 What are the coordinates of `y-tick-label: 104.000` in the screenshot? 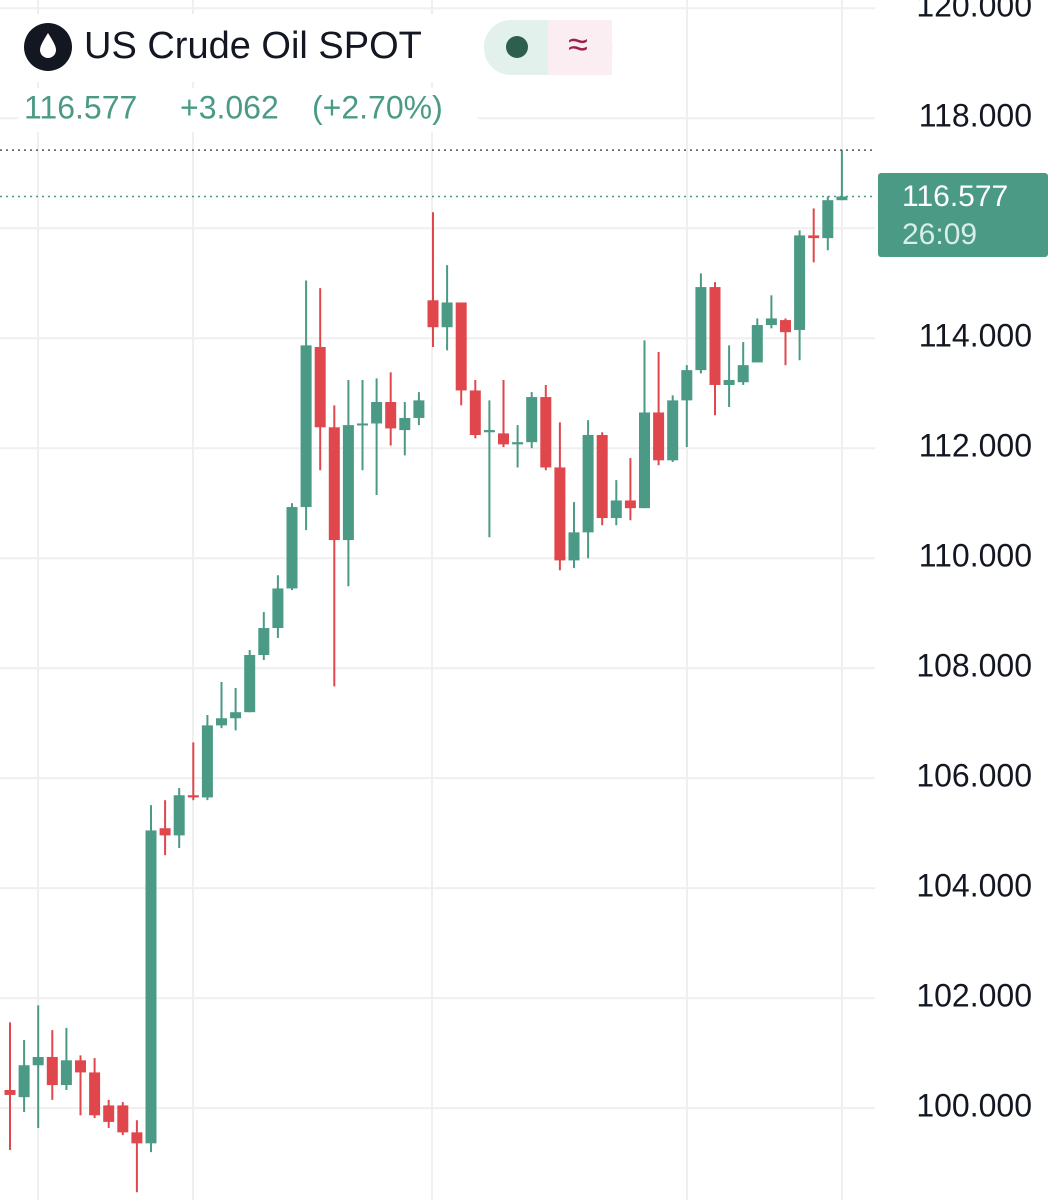 It's located at (974, 886).